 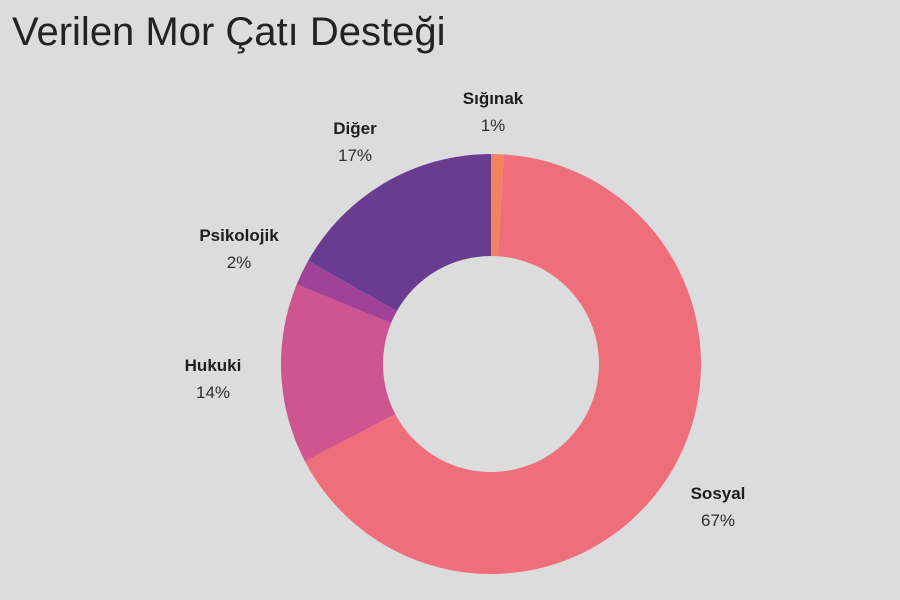 What do you see at coordinates (239, 235) in the screenshot?
I see `label-psikolojik-name: Psikolojik` at bounding box center [239, 235].